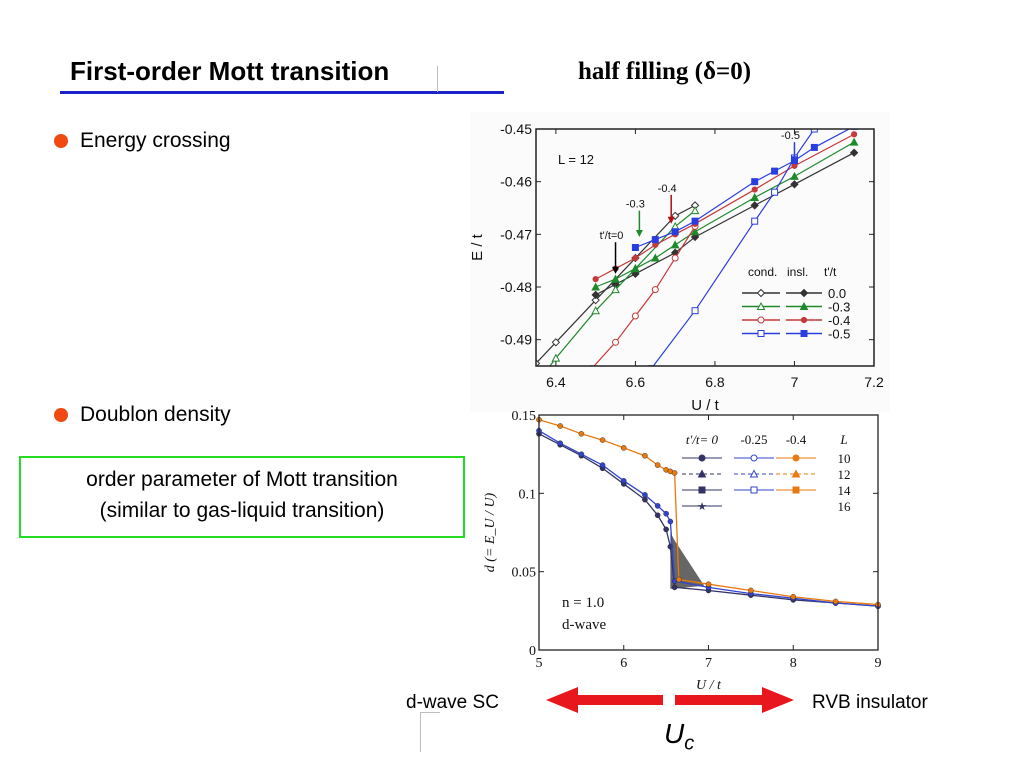 This screenshot has height=768, width=1024. I want to click on bullet-text: Doublon density, so click(155, 414).